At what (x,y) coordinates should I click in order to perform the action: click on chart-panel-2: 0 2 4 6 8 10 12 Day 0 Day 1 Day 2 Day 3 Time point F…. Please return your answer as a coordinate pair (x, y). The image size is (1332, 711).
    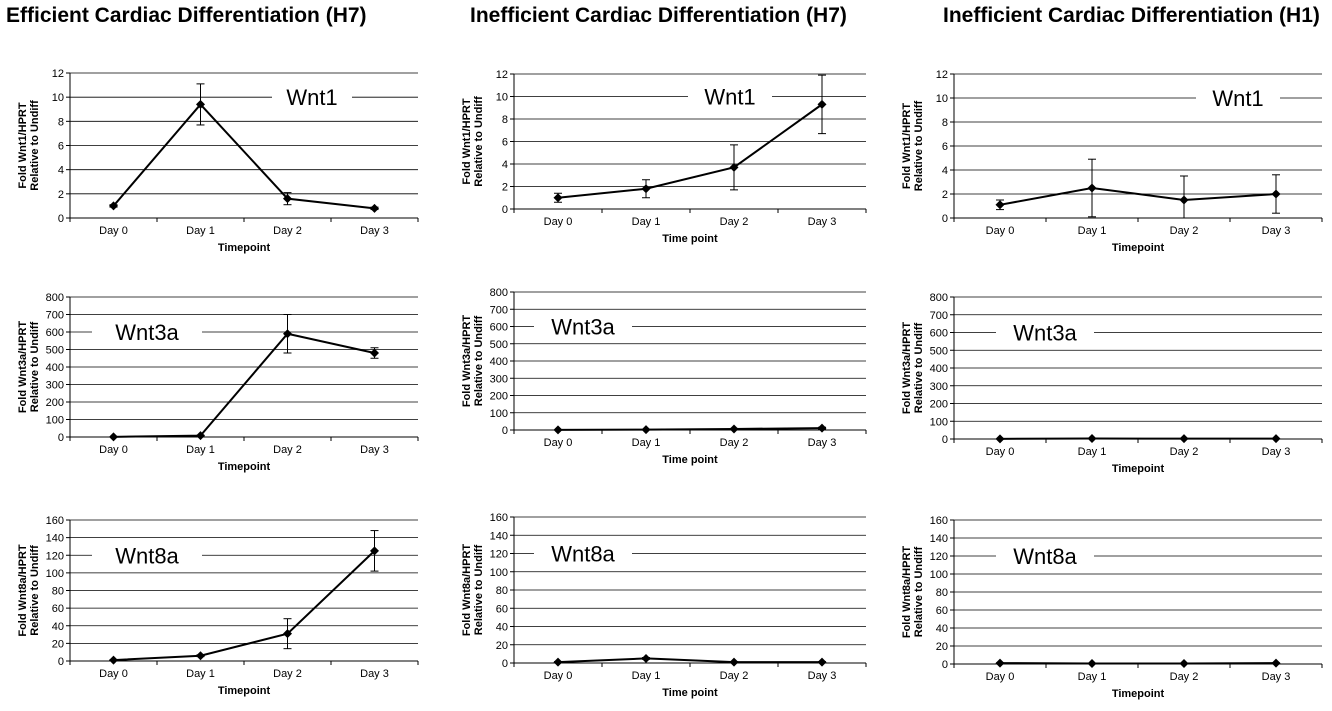
    Looking at the image, I should click on (664, 157).